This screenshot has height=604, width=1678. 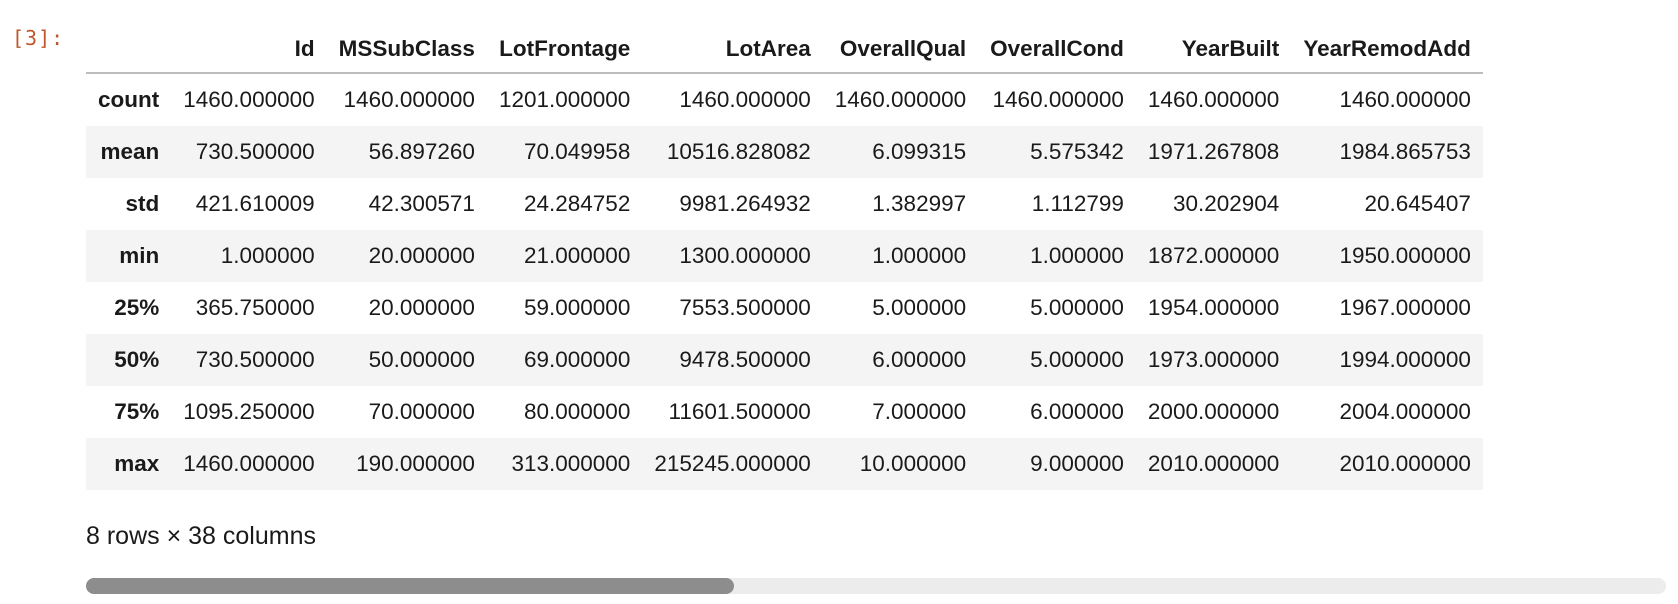 What do you see at coordinates (919, 151) in the screenshot?
I see `table-cell: 6.099315` at bounding box center [919, 151].